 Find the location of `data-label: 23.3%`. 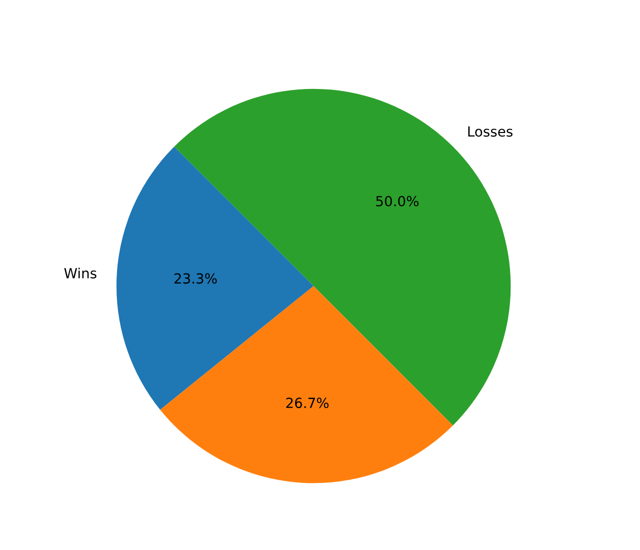

data-label: 23.3% is located at coordinates (195, 278).